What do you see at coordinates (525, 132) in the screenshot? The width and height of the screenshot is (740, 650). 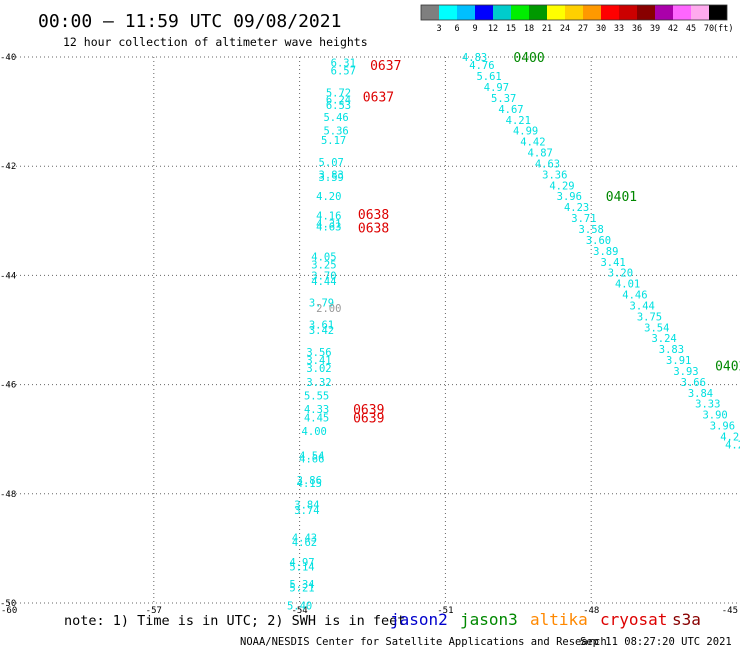 I see `wave-height-label: 4.99` at bounding box center [525, 132].